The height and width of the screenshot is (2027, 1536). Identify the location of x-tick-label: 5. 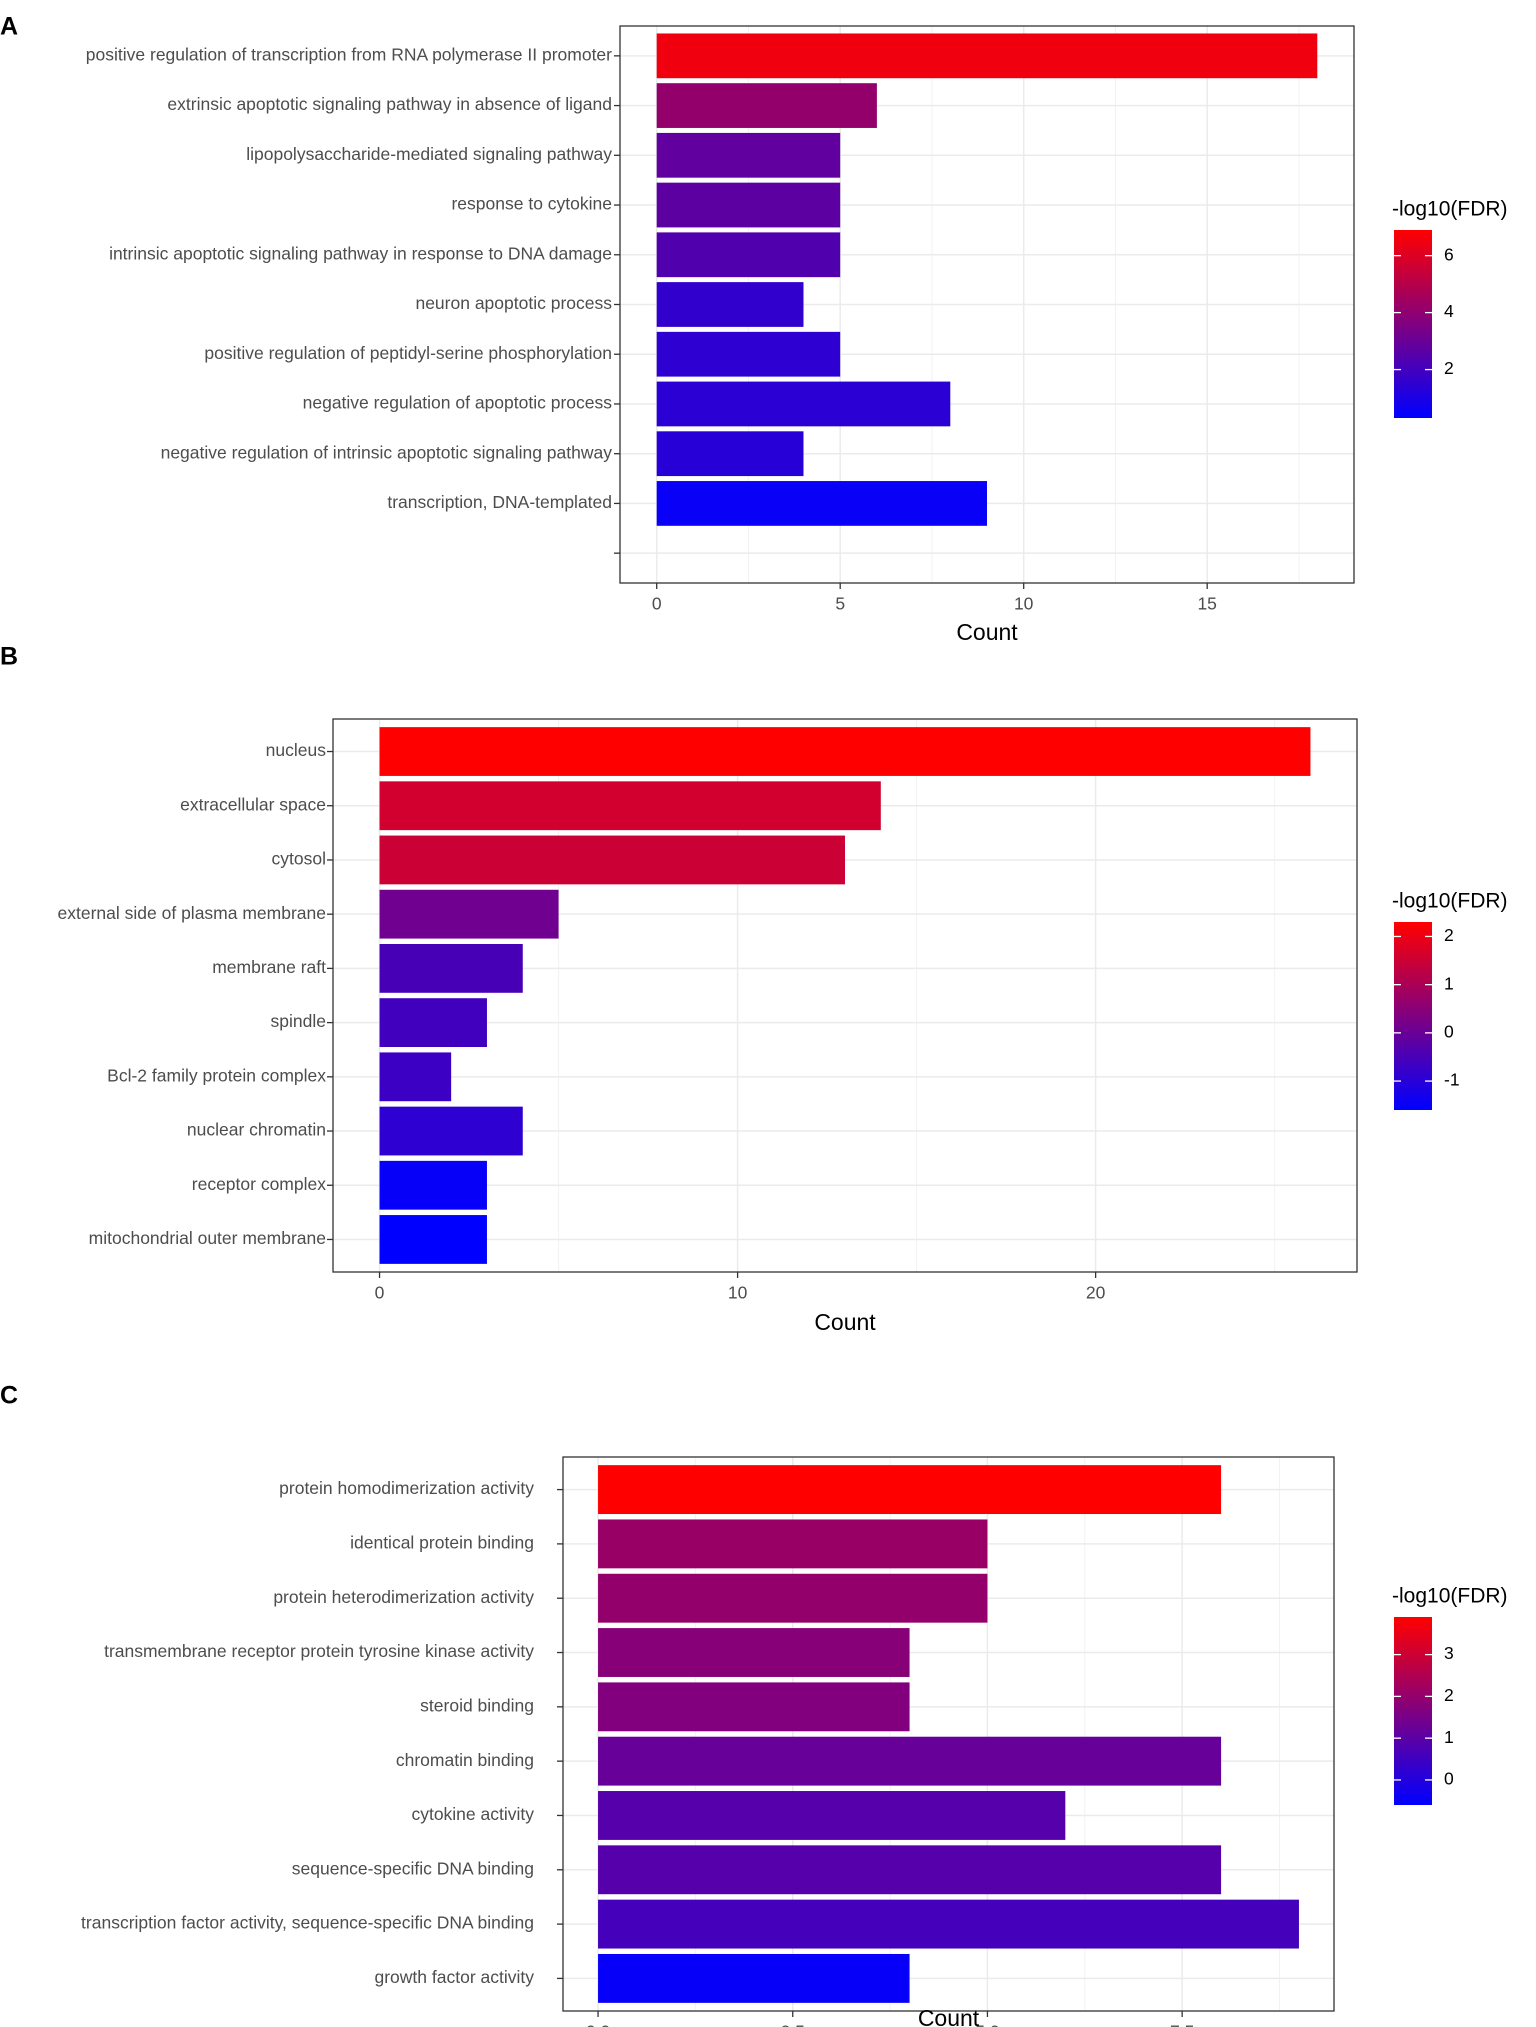
(840, 604).